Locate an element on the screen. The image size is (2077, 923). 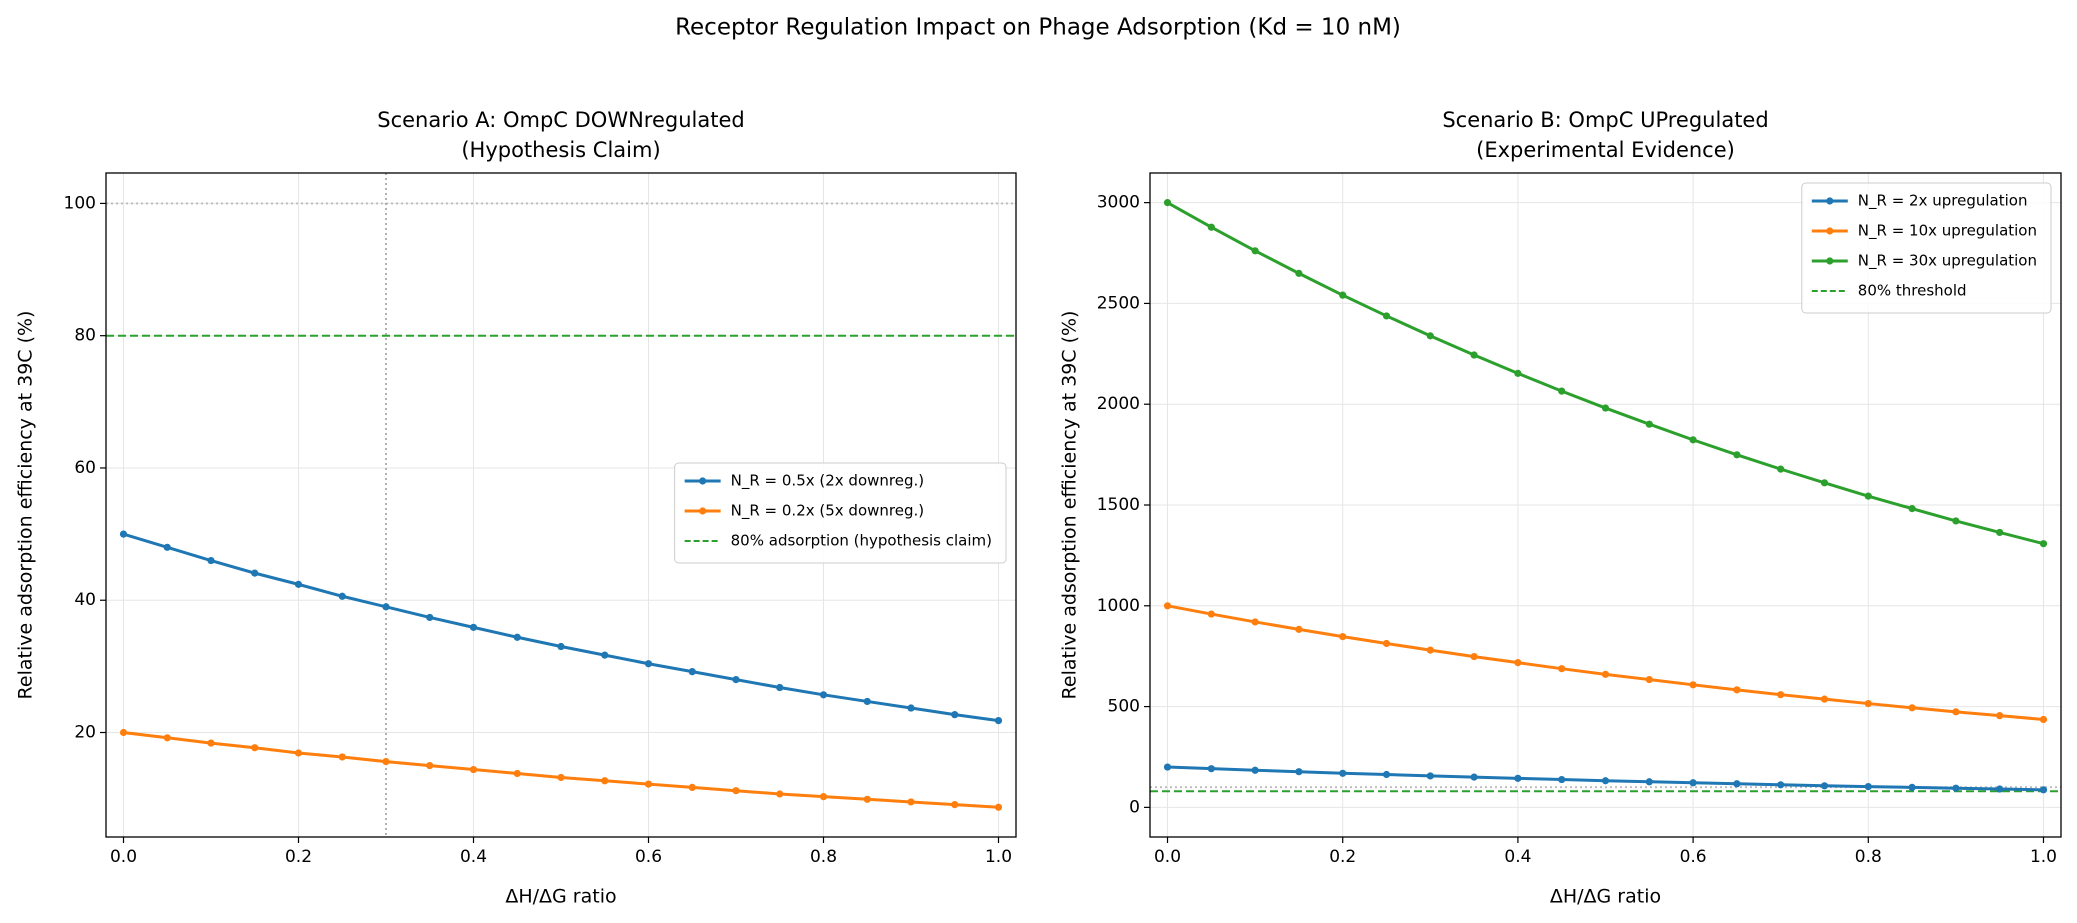
y-tick-label: 1500 is located at coordinates (1118, 505).